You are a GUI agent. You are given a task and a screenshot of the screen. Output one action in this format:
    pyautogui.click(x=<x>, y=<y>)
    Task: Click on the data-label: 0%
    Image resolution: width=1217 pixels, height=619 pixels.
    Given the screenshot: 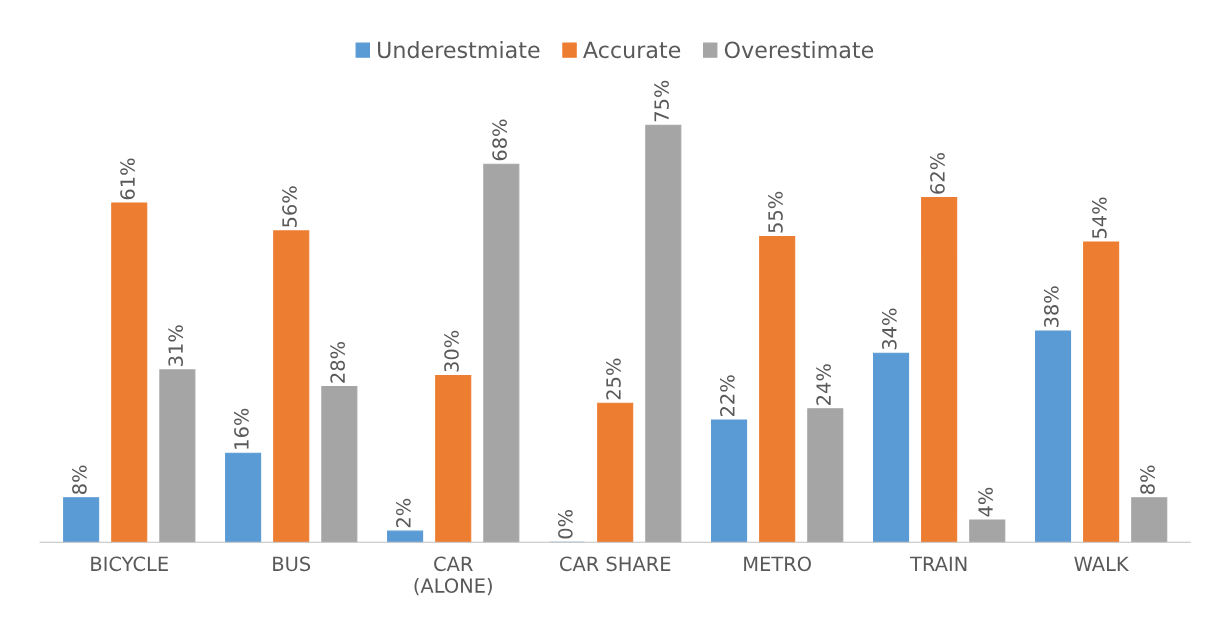 What is the action you would take?
    pyautogui.click(x=565, y=524)
    